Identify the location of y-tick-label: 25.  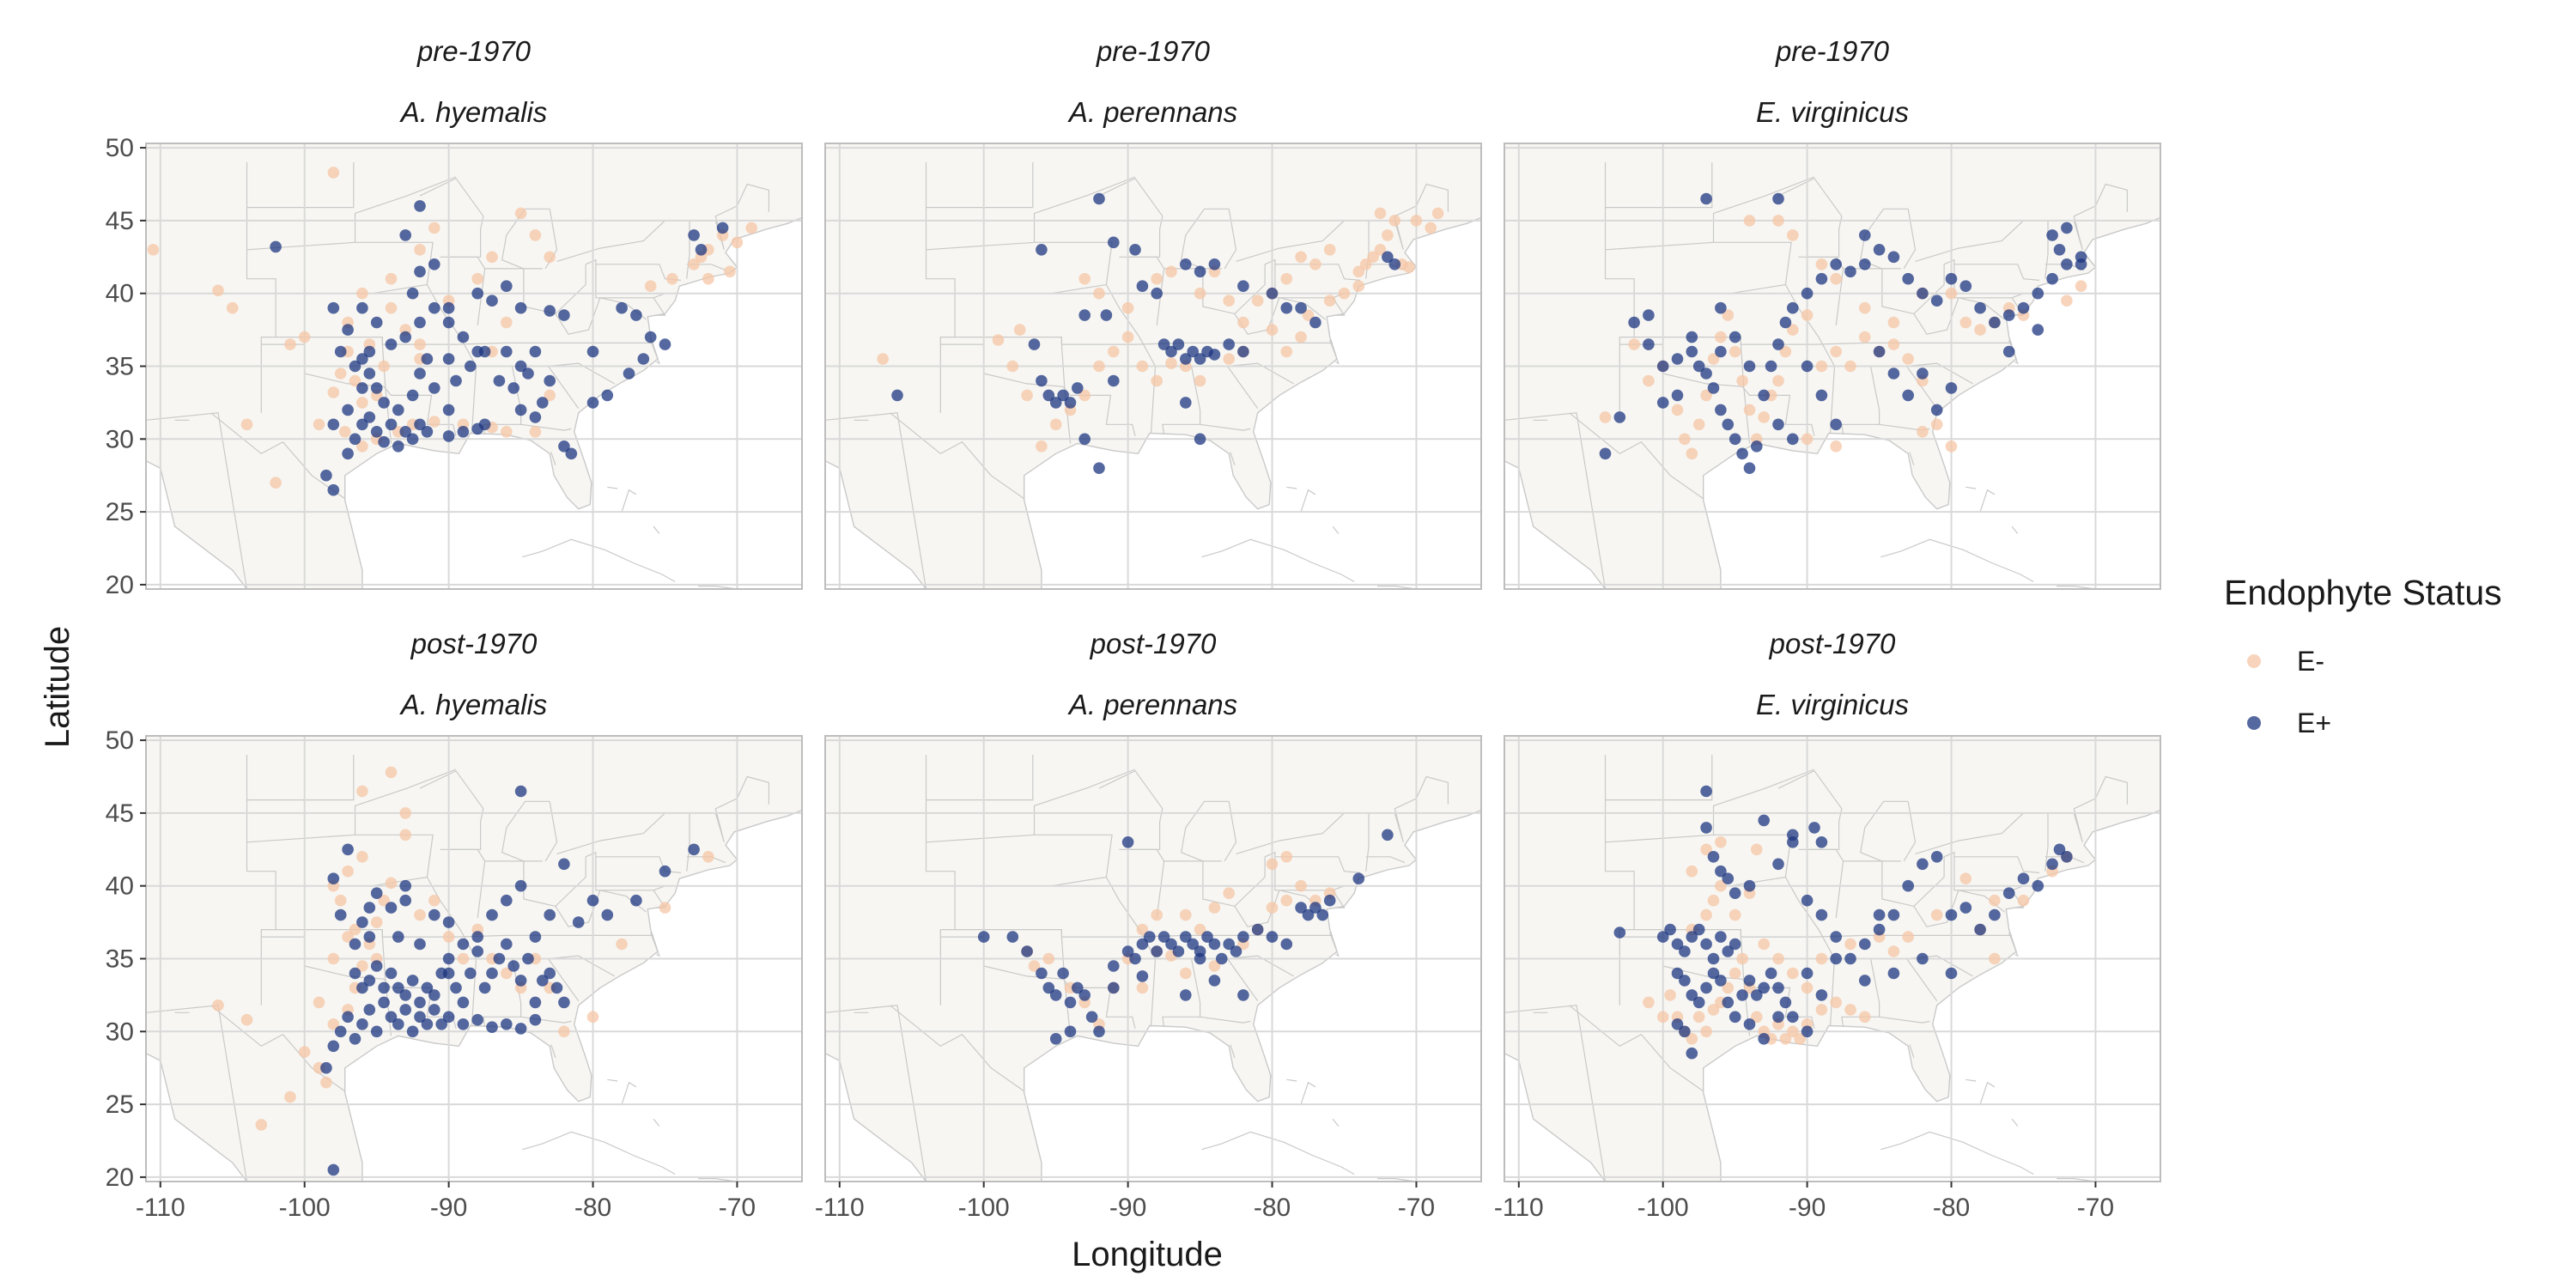
(120, 512).